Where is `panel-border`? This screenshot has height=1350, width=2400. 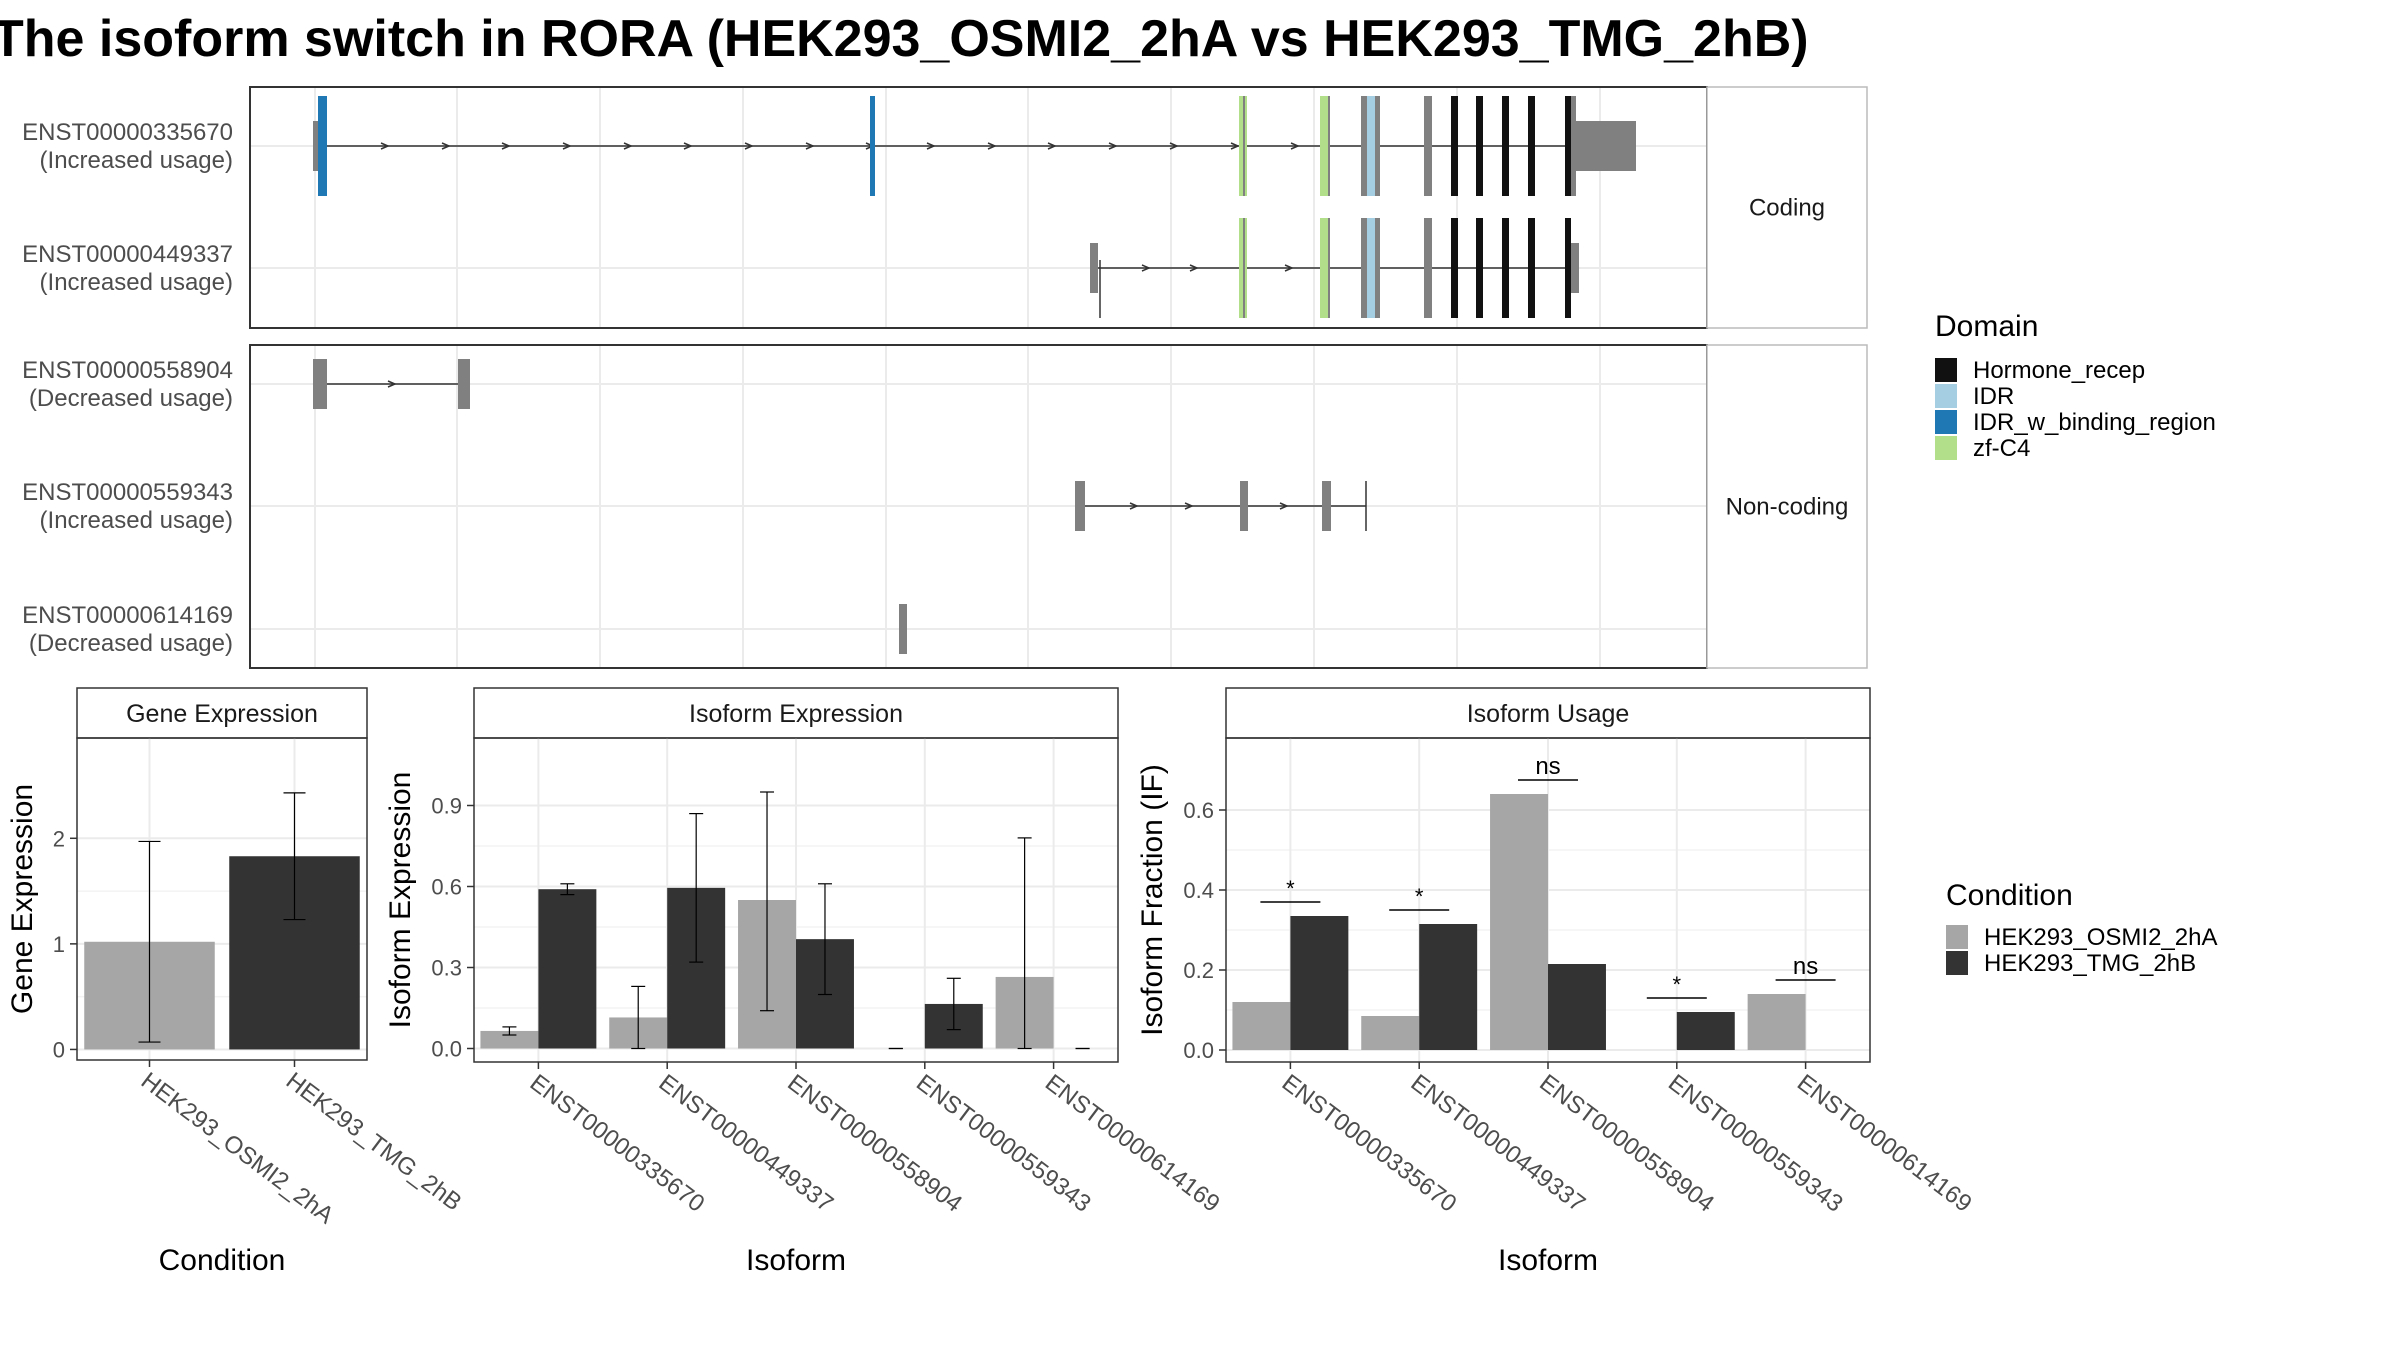 panel-border is located at coordinates (222, 899).